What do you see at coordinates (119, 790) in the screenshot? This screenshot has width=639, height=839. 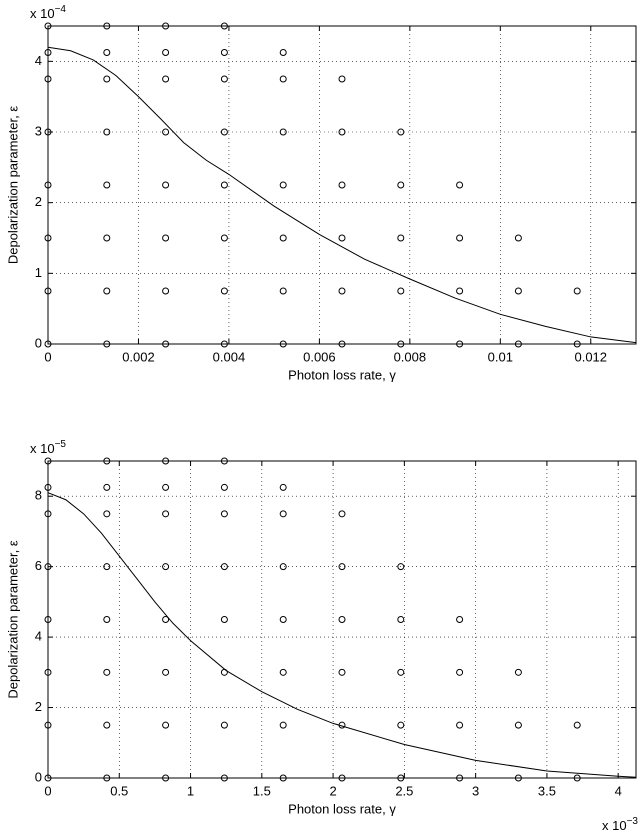 I see `x-tick-label: 0.5` at bounding box center [119, 790].